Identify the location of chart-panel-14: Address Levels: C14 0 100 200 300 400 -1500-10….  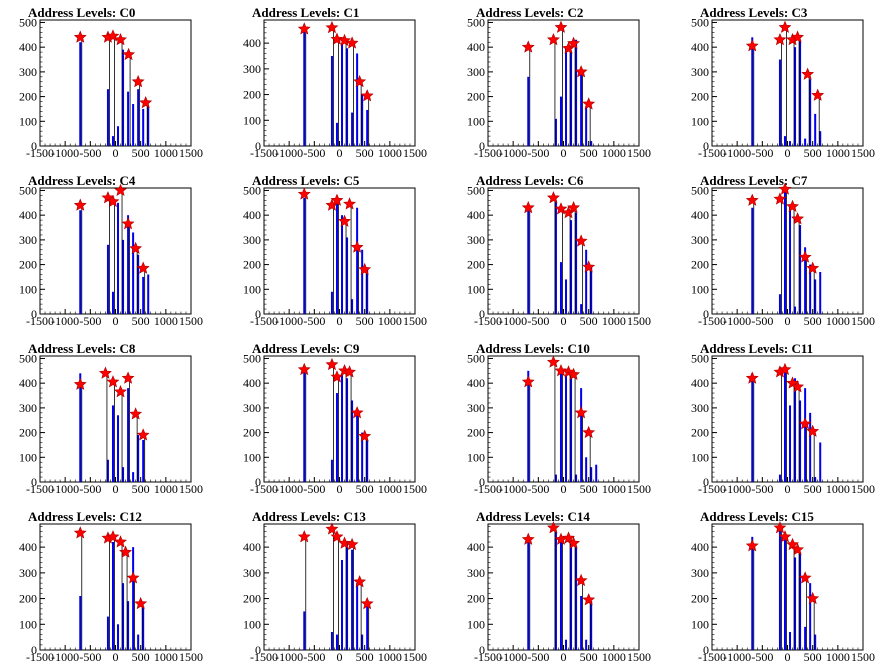
(559, 586).